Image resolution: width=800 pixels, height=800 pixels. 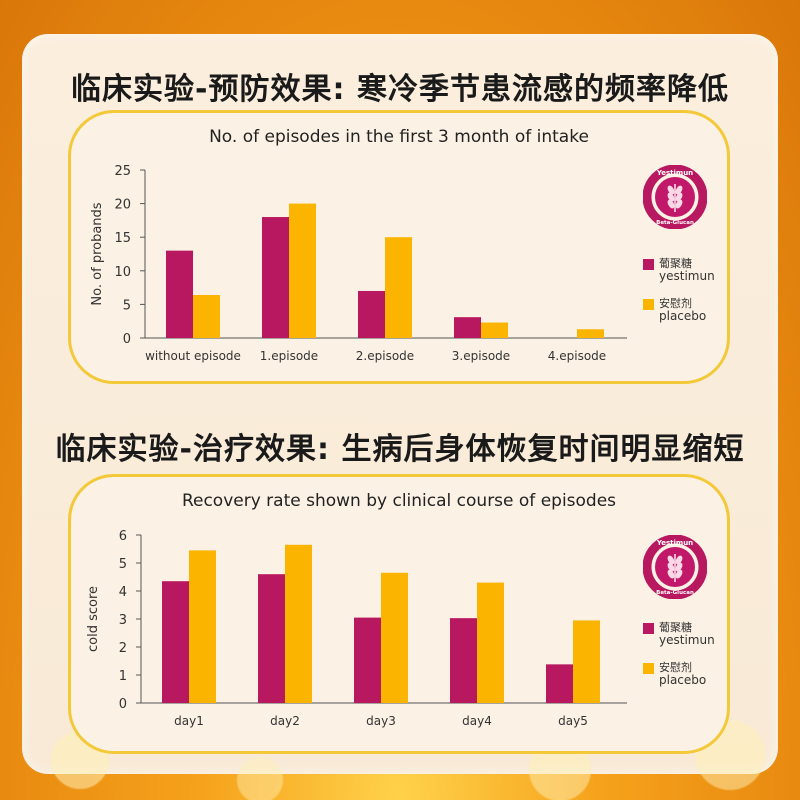 I want to click on x-tick-label: 4.episode, so click(x=577, y=356).